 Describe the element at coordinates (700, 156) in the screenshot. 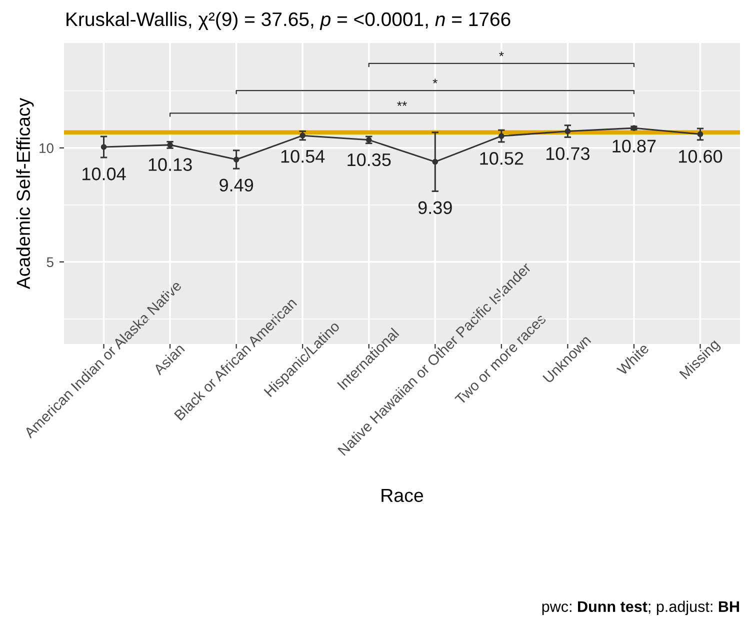

I see `data-label: 10.60` at that location.